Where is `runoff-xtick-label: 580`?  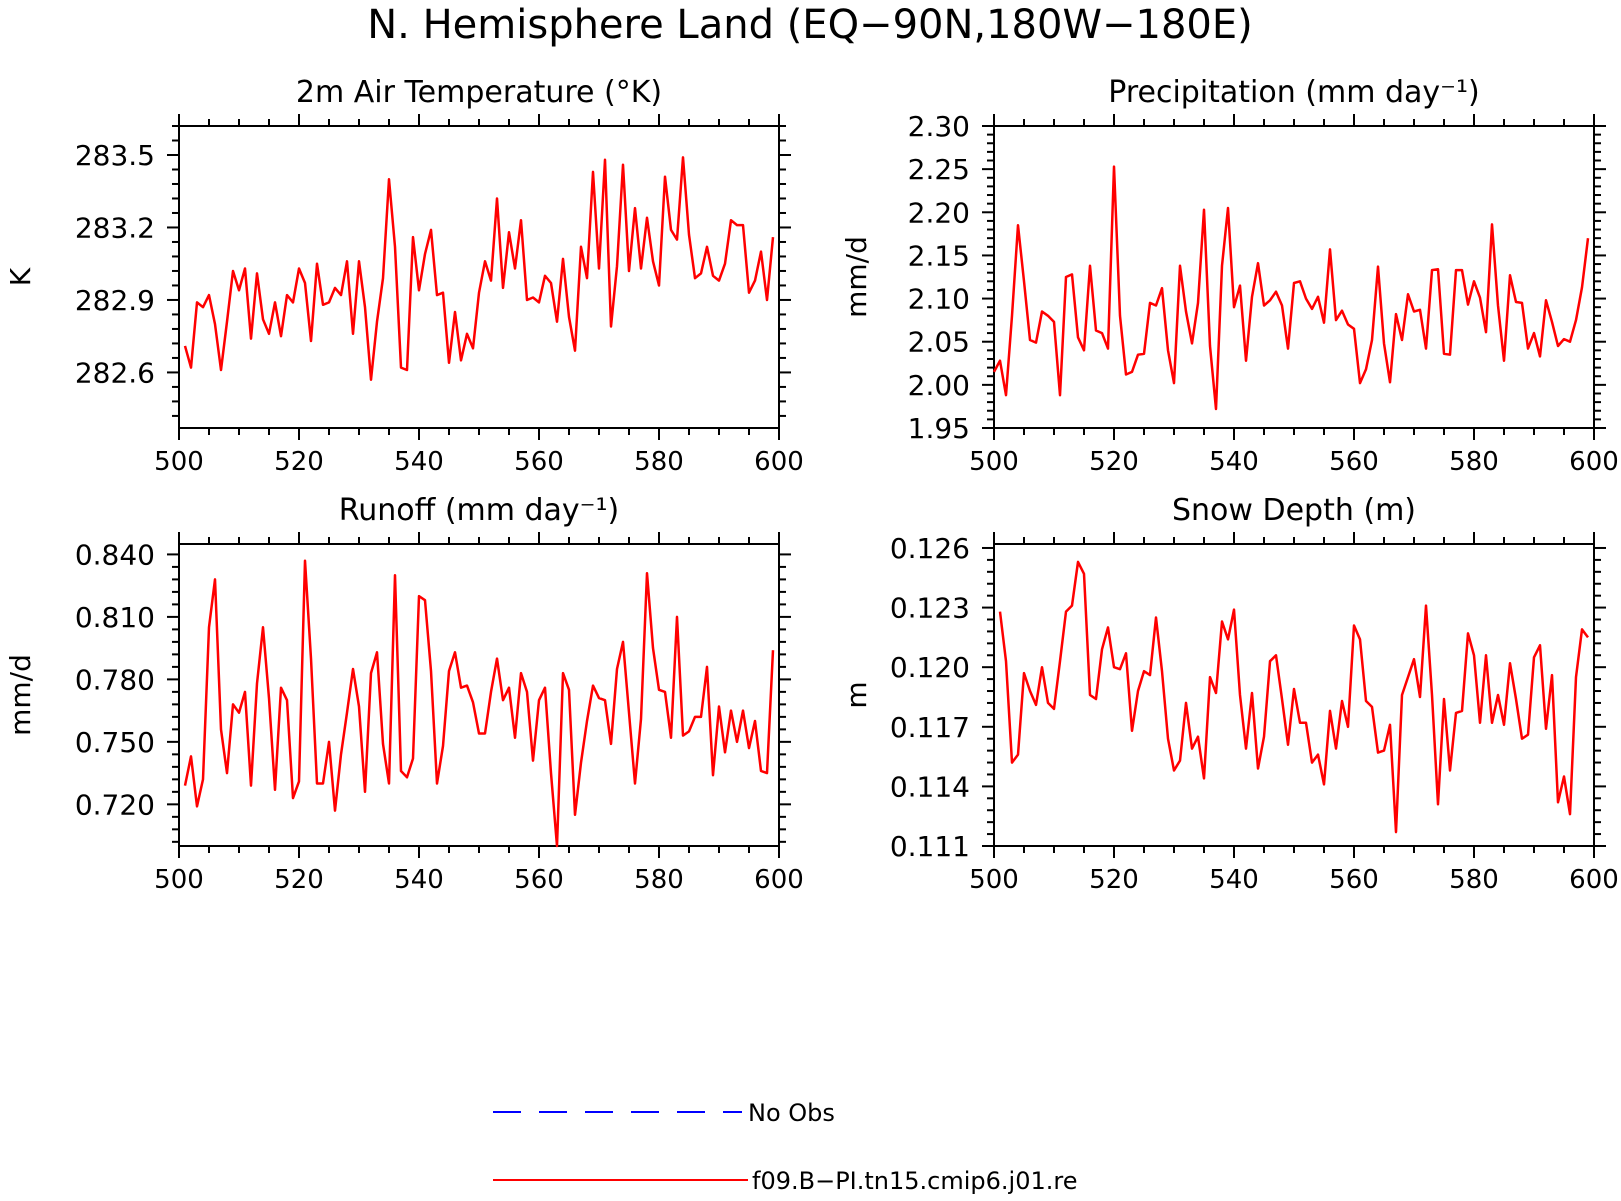 runoff-xtick-label: 580 is located at coordinates (659, 880).